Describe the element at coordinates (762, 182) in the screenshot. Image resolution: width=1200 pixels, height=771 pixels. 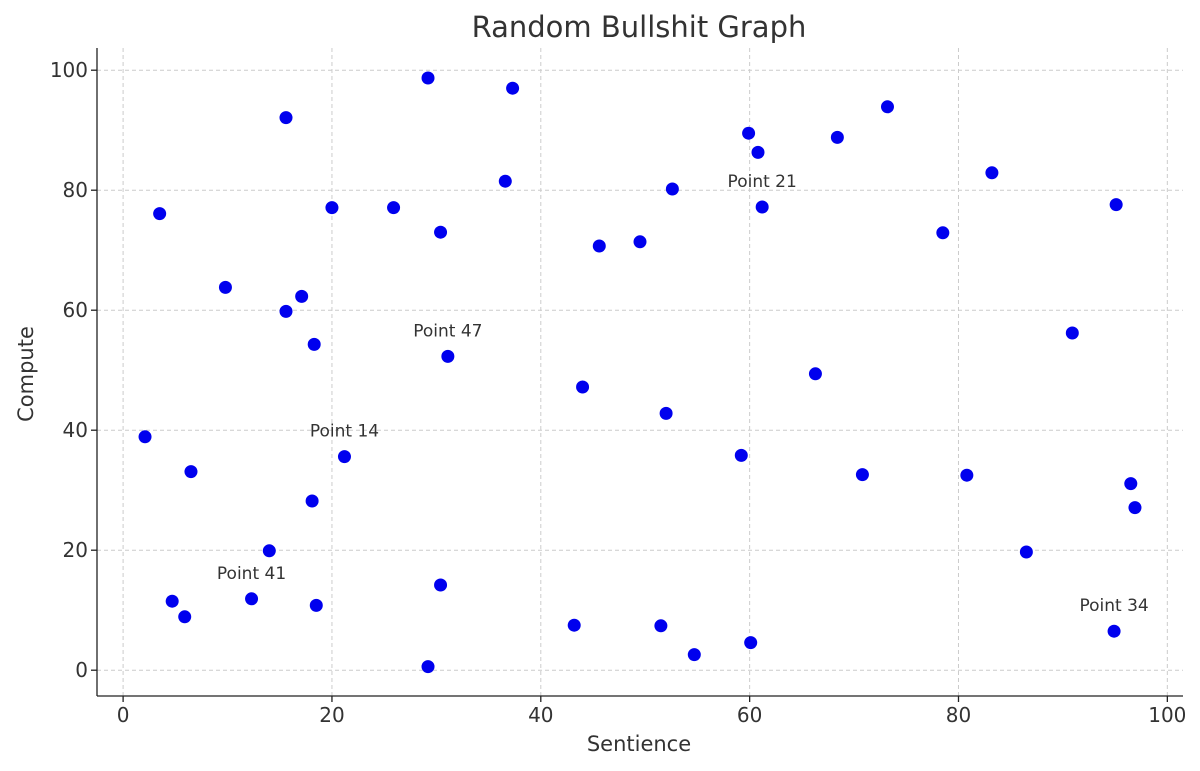
I see `point-annotation: Point 21` at that location.